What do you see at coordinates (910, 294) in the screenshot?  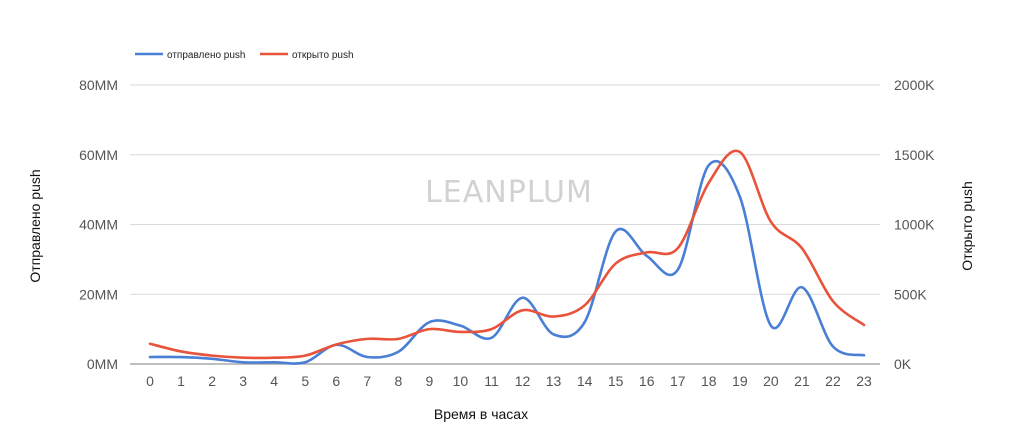 I see `right-tick-label: 500K` at bounding box center [910, 294].